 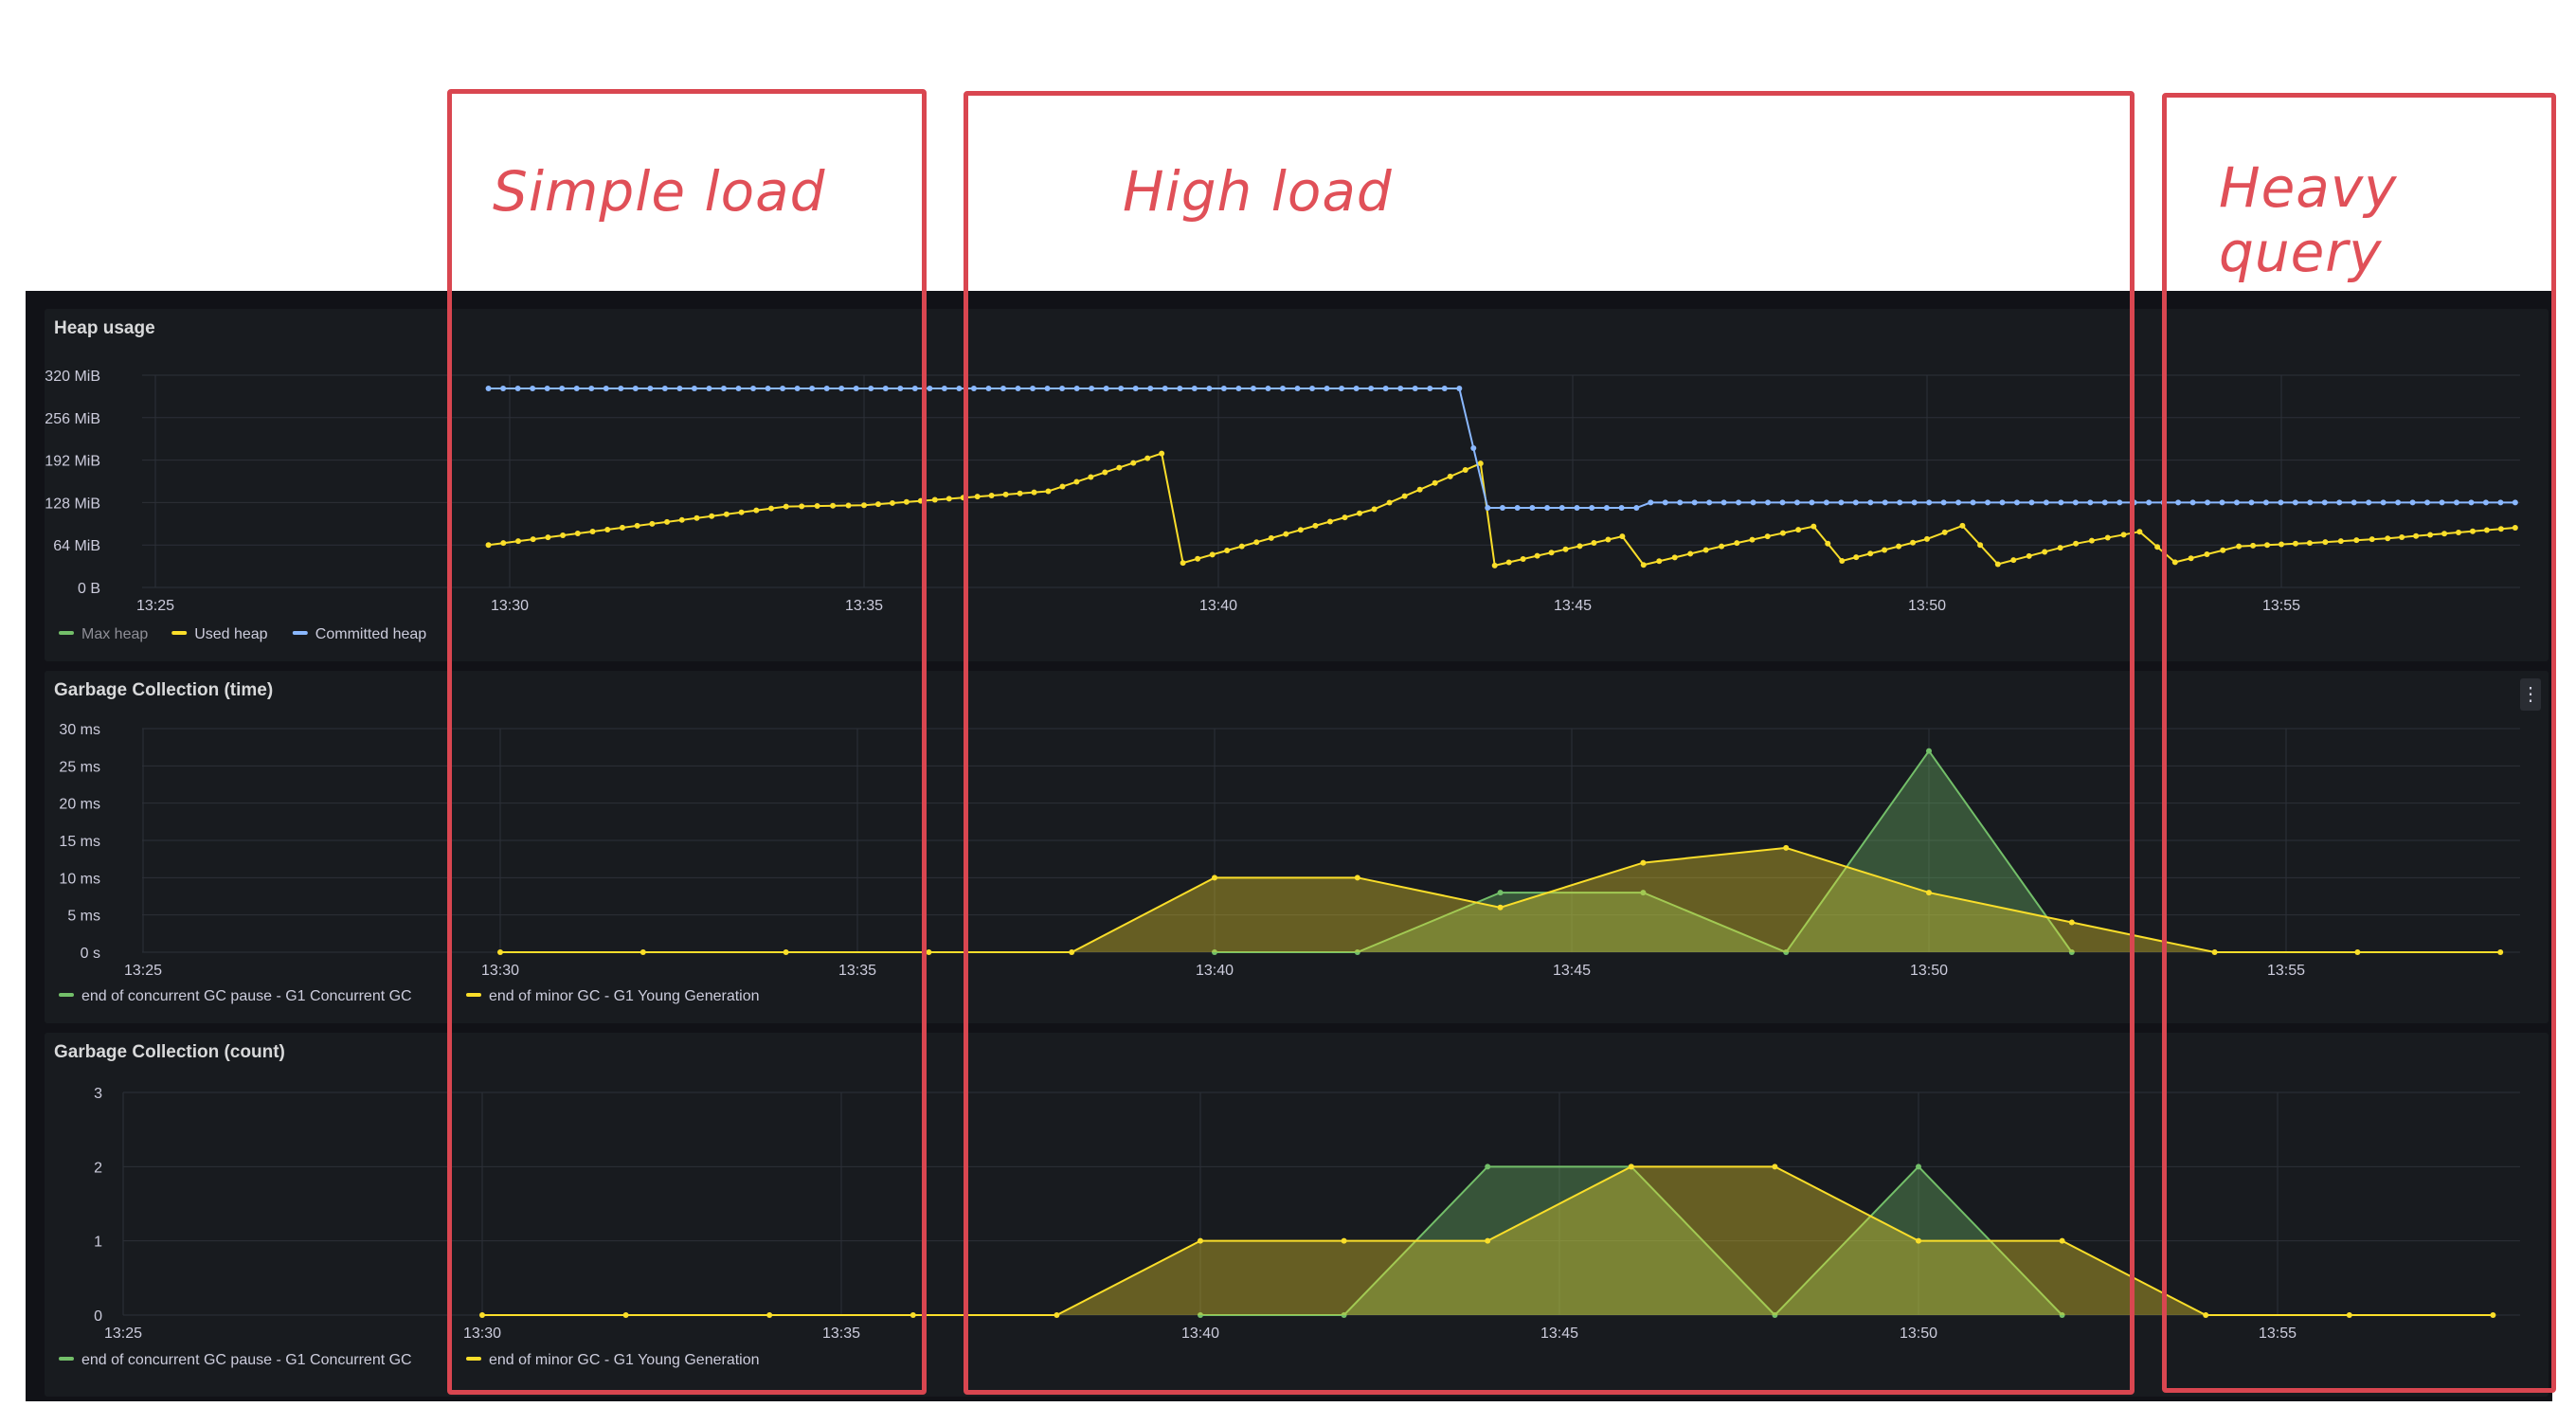 I want to click on legend-label: Committed heap, so click(x=370, y=634).